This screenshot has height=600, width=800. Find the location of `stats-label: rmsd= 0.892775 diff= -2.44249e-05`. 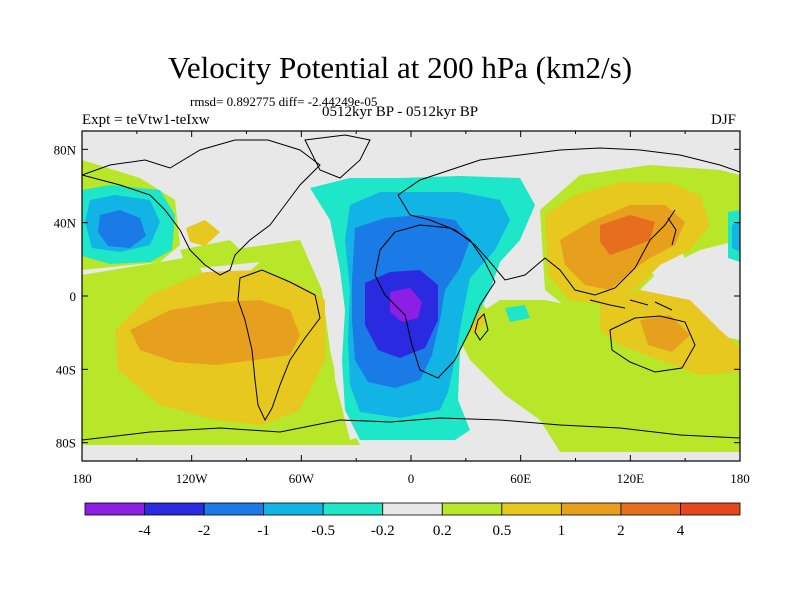

stats-label: rmsd= 0.892775 diff= -2.44249e-05 is located at coordinates (284, 101).